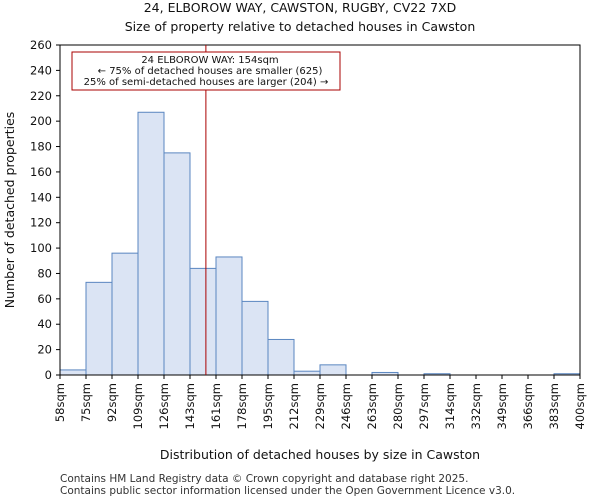 The width and height of the screenshot is (600, 500). Describe the element at coordinates (44, 350) in the screenshot. I see `y-tick-label: 20` at that location.